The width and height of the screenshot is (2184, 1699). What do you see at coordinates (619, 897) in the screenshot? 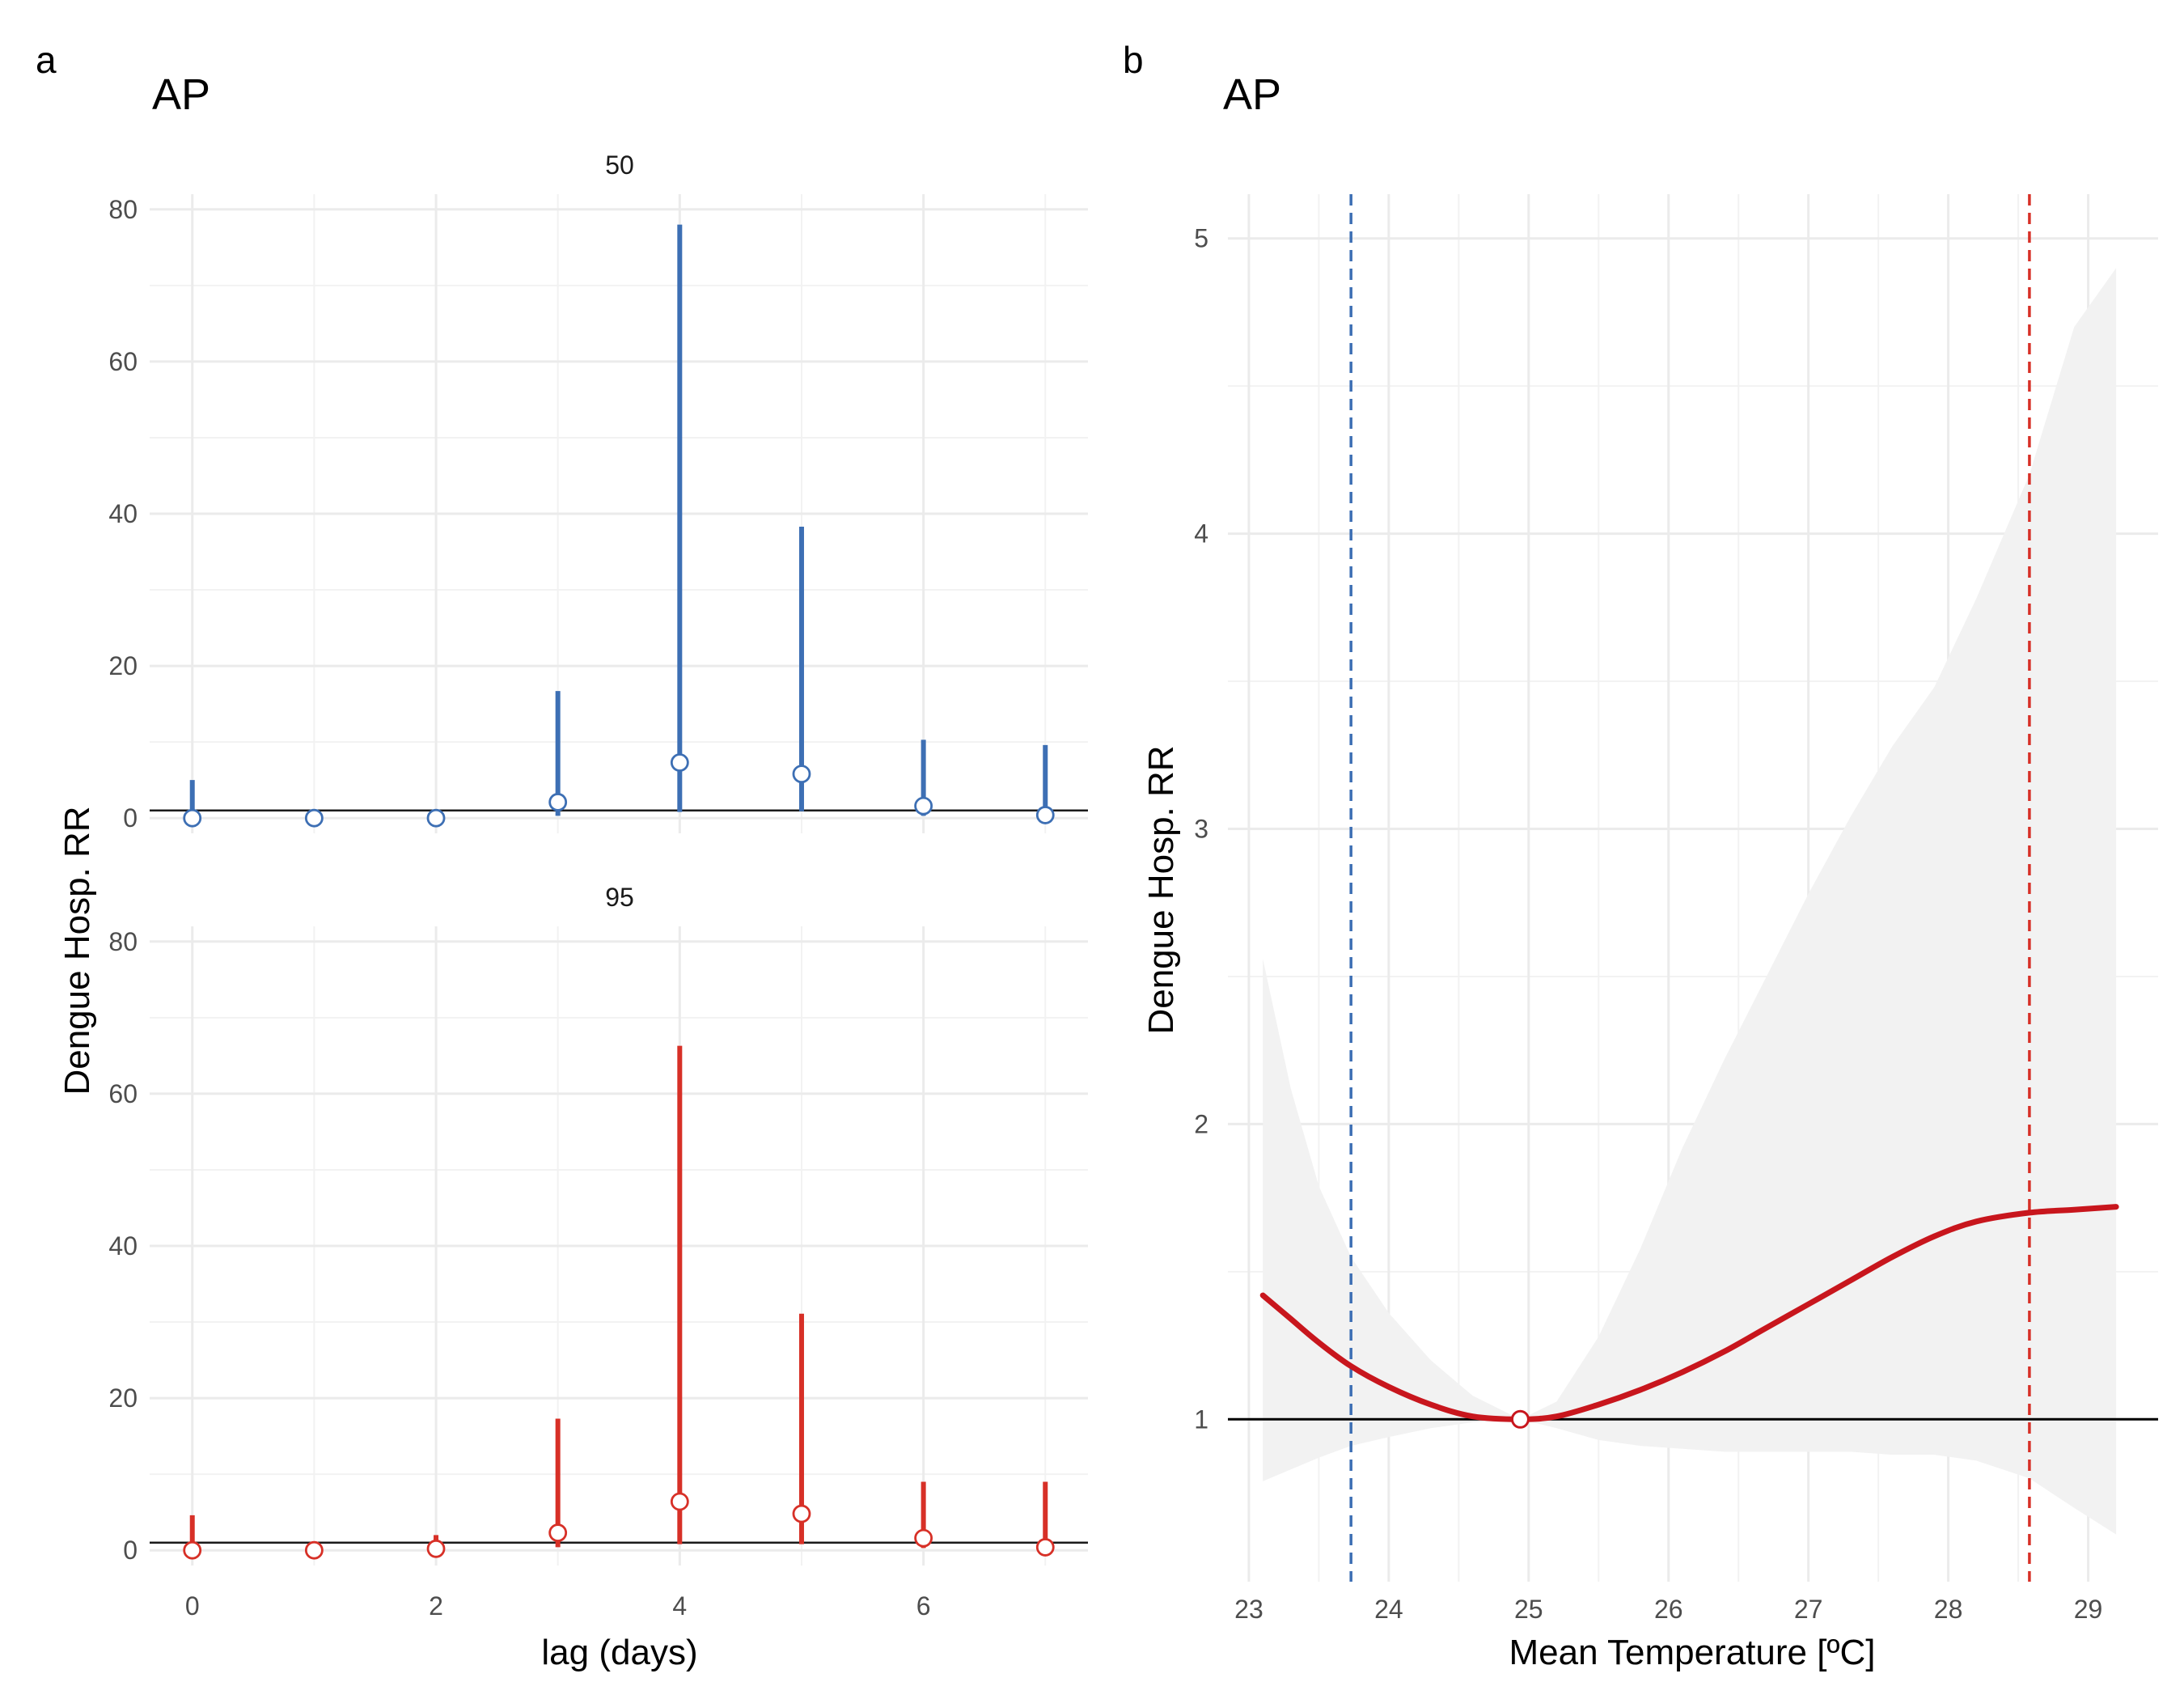
I see `facet-label: 95` at bounding box center [619, 897].